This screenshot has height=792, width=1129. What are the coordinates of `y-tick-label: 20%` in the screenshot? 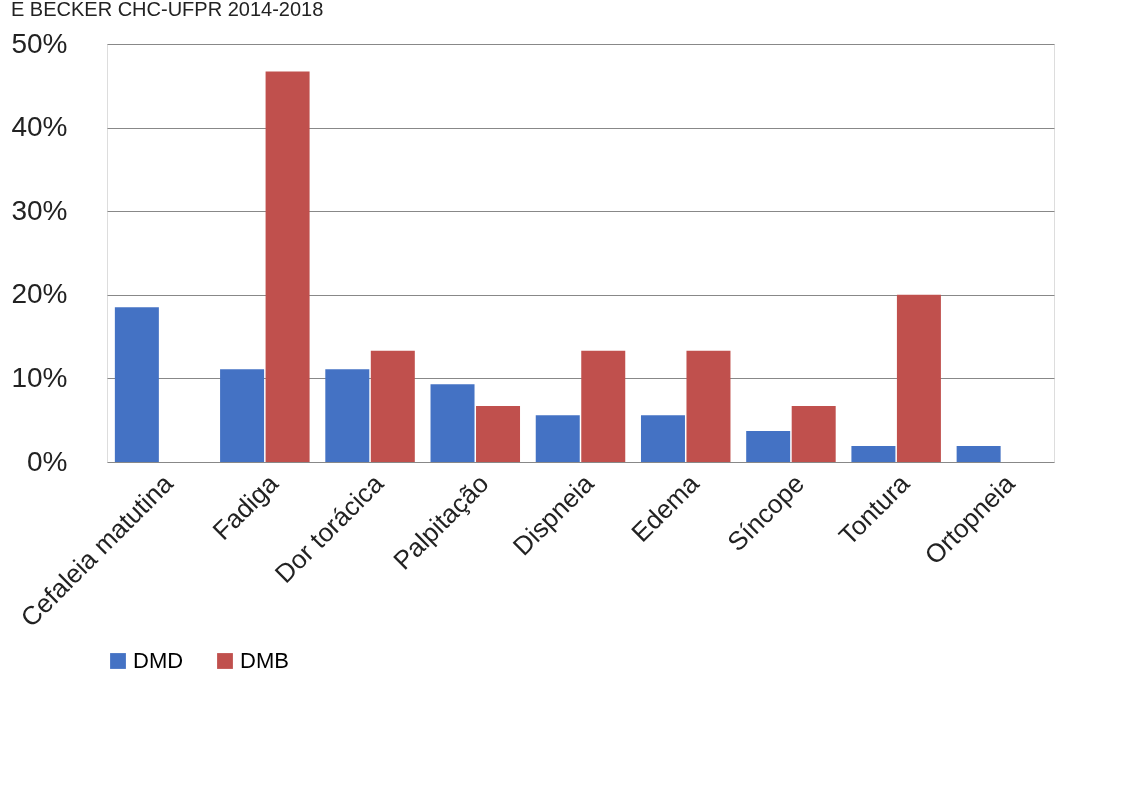 It's located at (39, 294).